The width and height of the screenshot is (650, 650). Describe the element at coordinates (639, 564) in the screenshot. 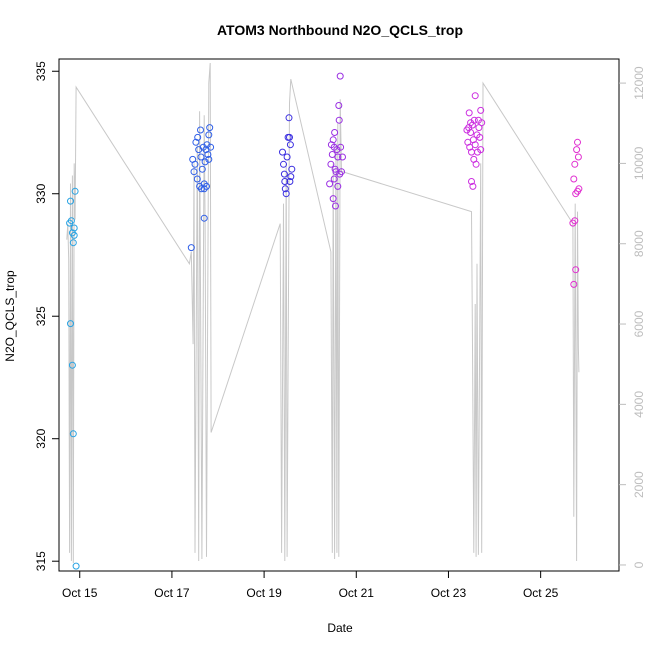

I see `y2-tick-label: 0` at that location.